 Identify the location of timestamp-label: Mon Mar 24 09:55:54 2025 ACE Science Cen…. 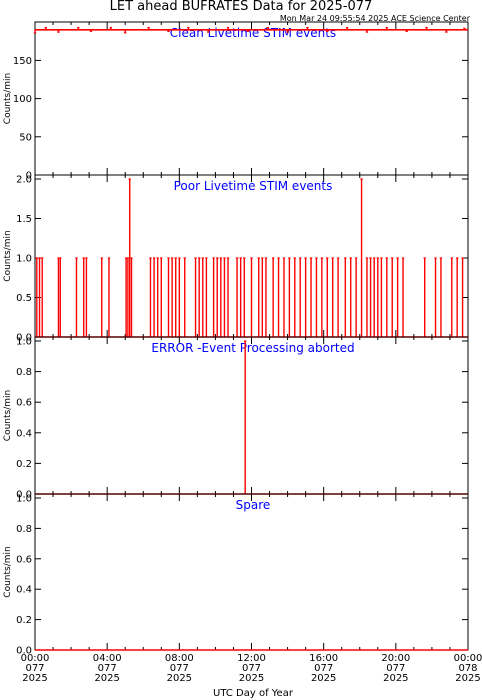
(374, 18).